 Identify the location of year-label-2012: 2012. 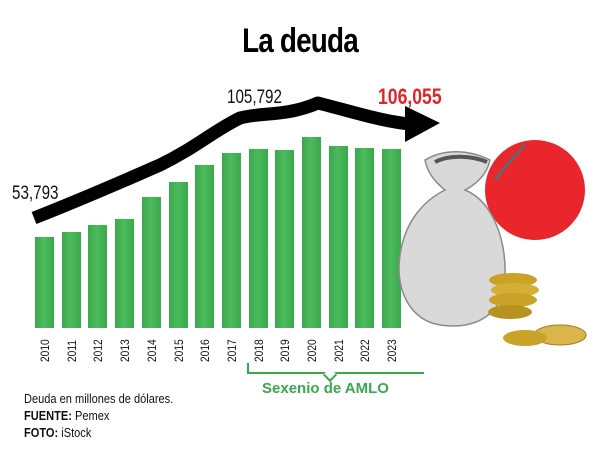
(98, 350).